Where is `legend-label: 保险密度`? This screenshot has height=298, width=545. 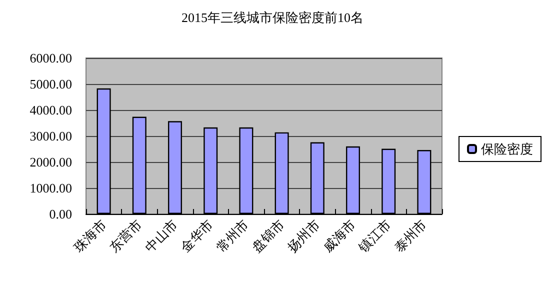
legend-label: 保险密度 is located at coordinates (507, 149).